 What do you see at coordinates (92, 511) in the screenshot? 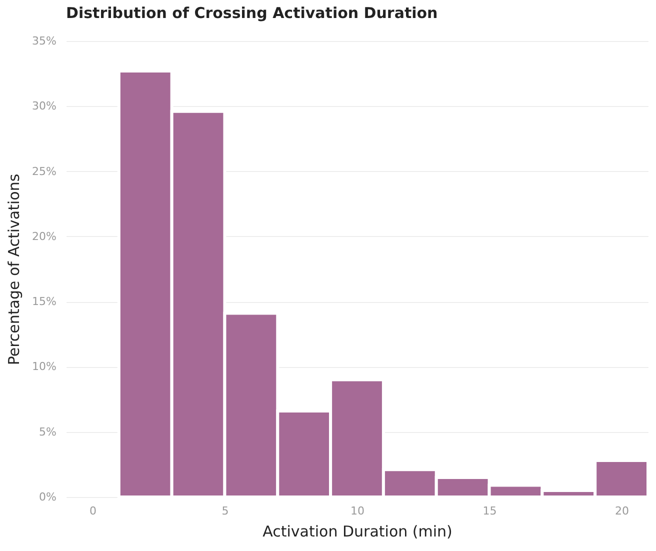
I see `x-tick-label: 0` at bounding box center [92, 511].